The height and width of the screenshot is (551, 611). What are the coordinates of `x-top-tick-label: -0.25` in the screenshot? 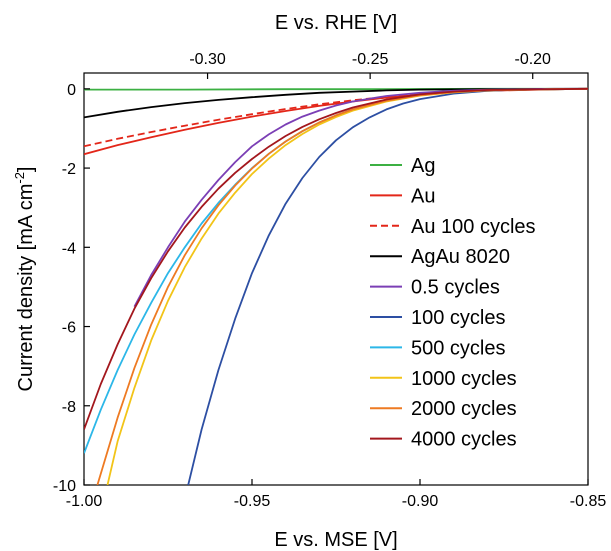 It's located at (370, 59).